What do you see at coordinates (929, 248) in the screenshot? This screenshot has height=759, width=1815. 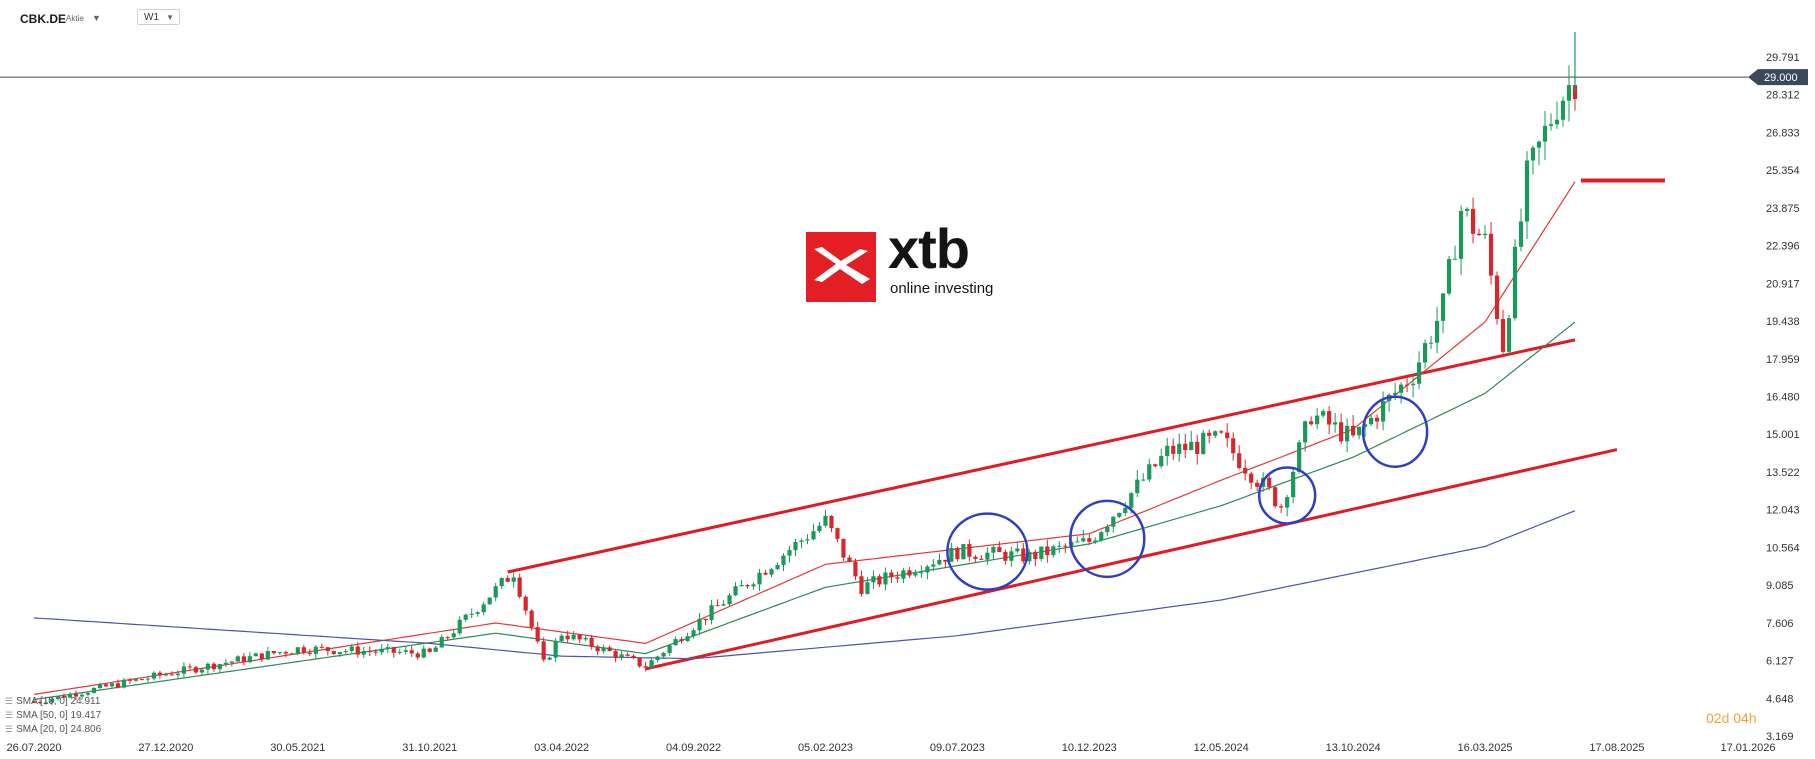 I see `logo-wordmark: xtb` at bounding box center [929, 248].